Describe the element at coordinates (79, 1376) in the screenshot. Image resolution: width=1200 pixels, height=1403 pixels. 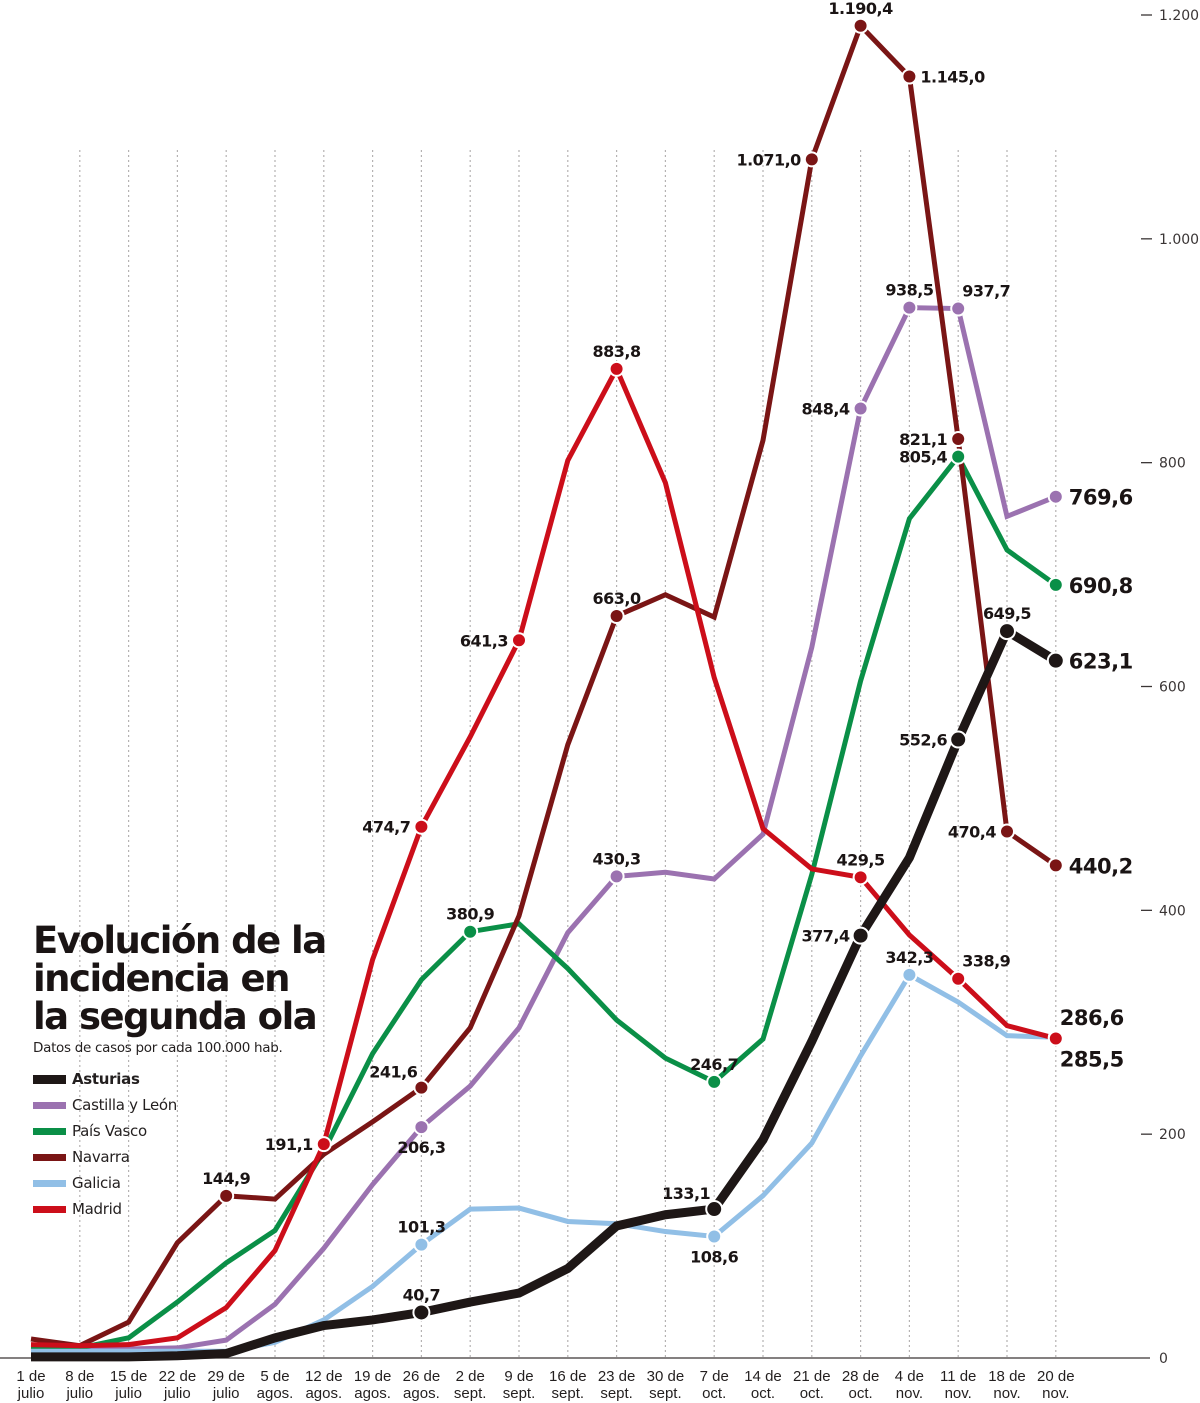
I see `x-tick-label: 8 de` at that location.